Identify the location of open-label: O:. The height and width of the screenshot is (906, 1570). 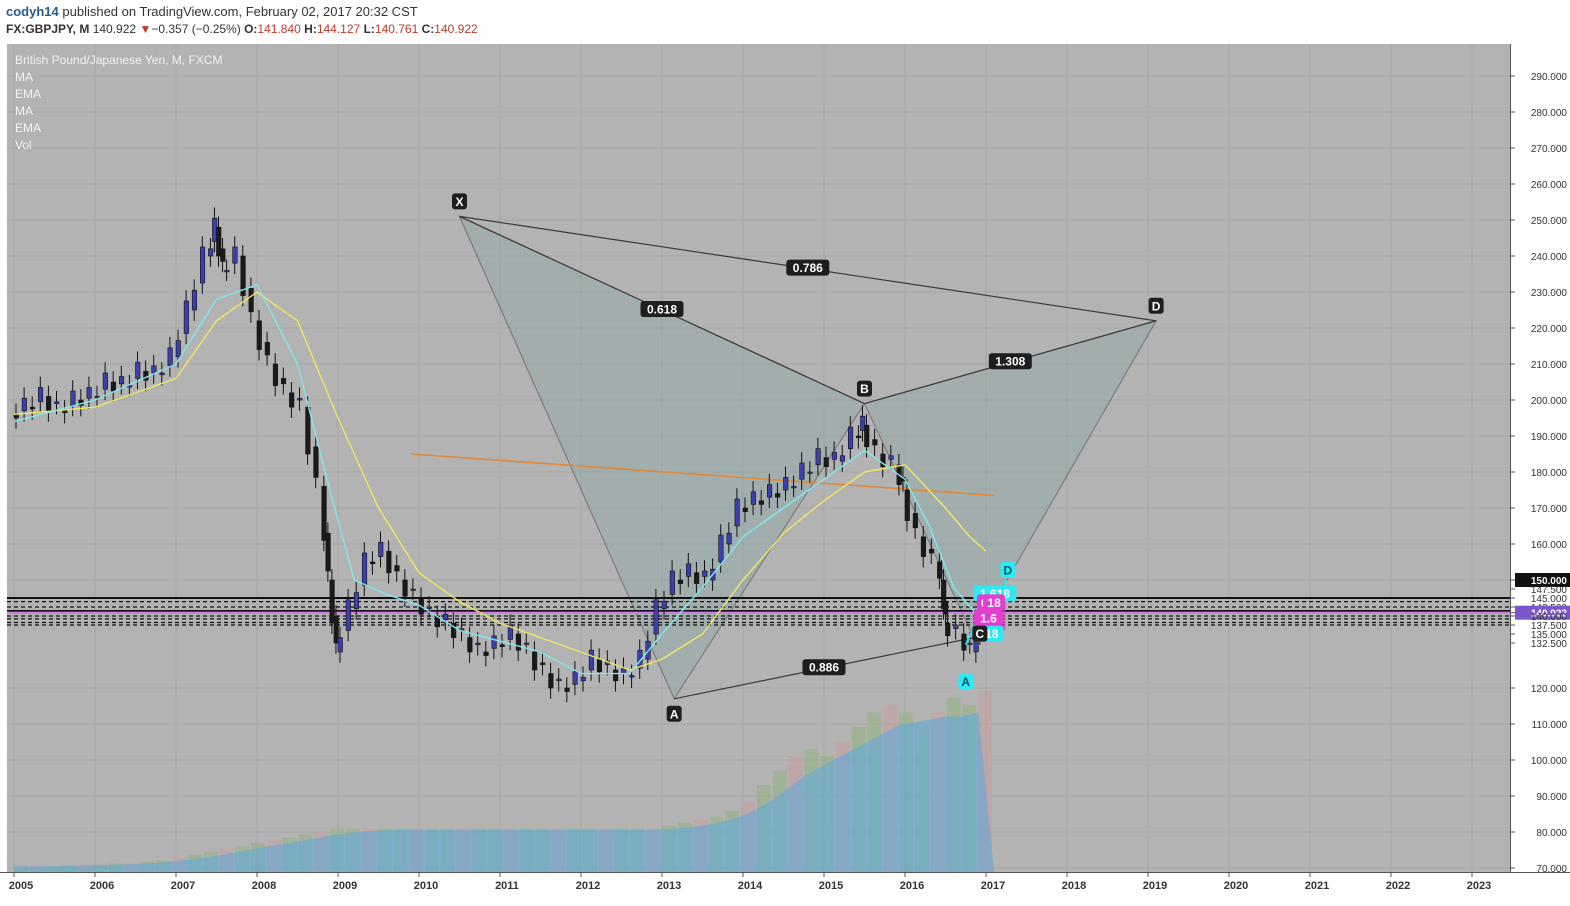
(251, 29).